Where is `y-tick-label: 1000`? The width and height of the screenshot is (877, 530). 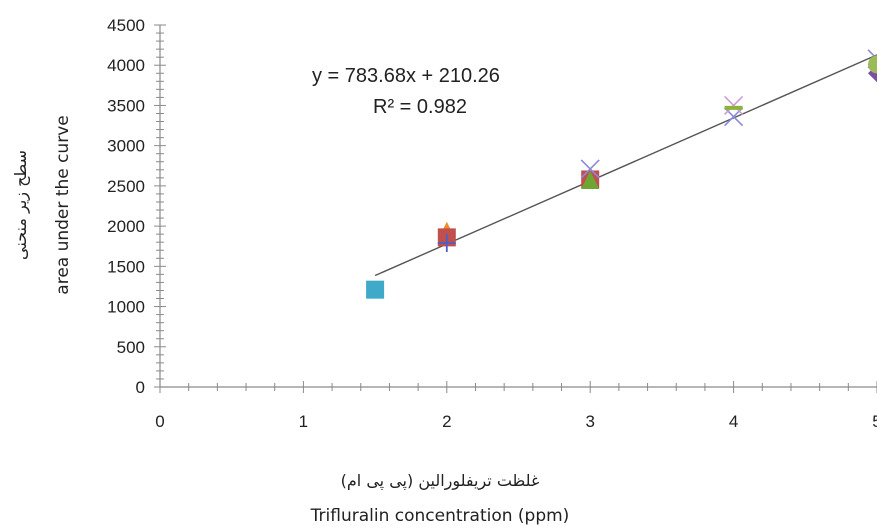 y-tick-label: 1000 is located at coordinates (126, 307).